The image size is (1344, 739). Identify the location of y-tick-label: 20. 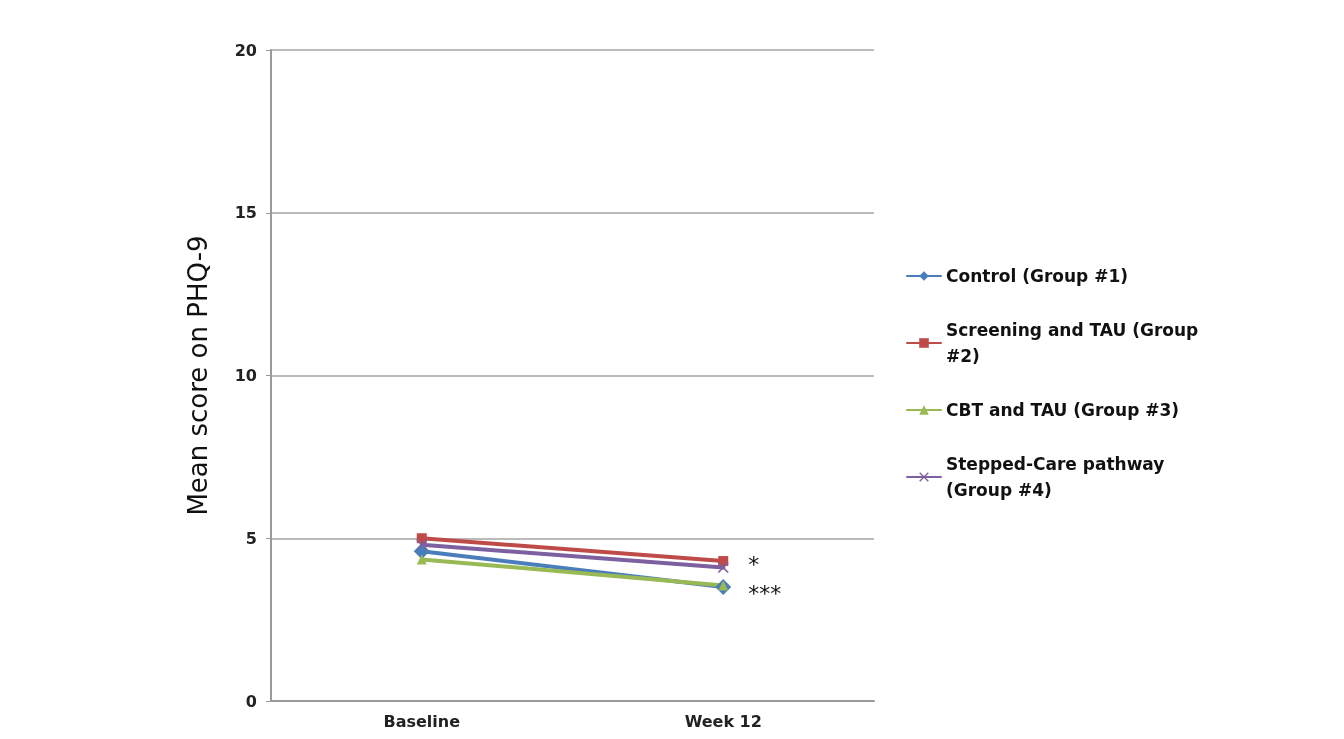
(245, 50).